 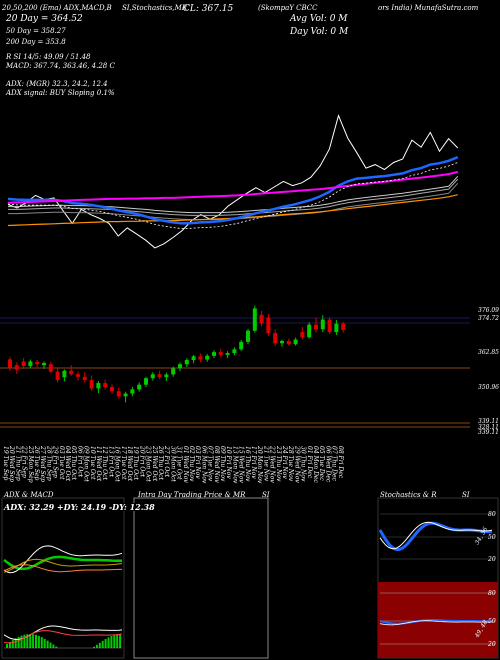 I want to click on date-tick-label: 20 Wed Sep, so click(x=11, y=463).